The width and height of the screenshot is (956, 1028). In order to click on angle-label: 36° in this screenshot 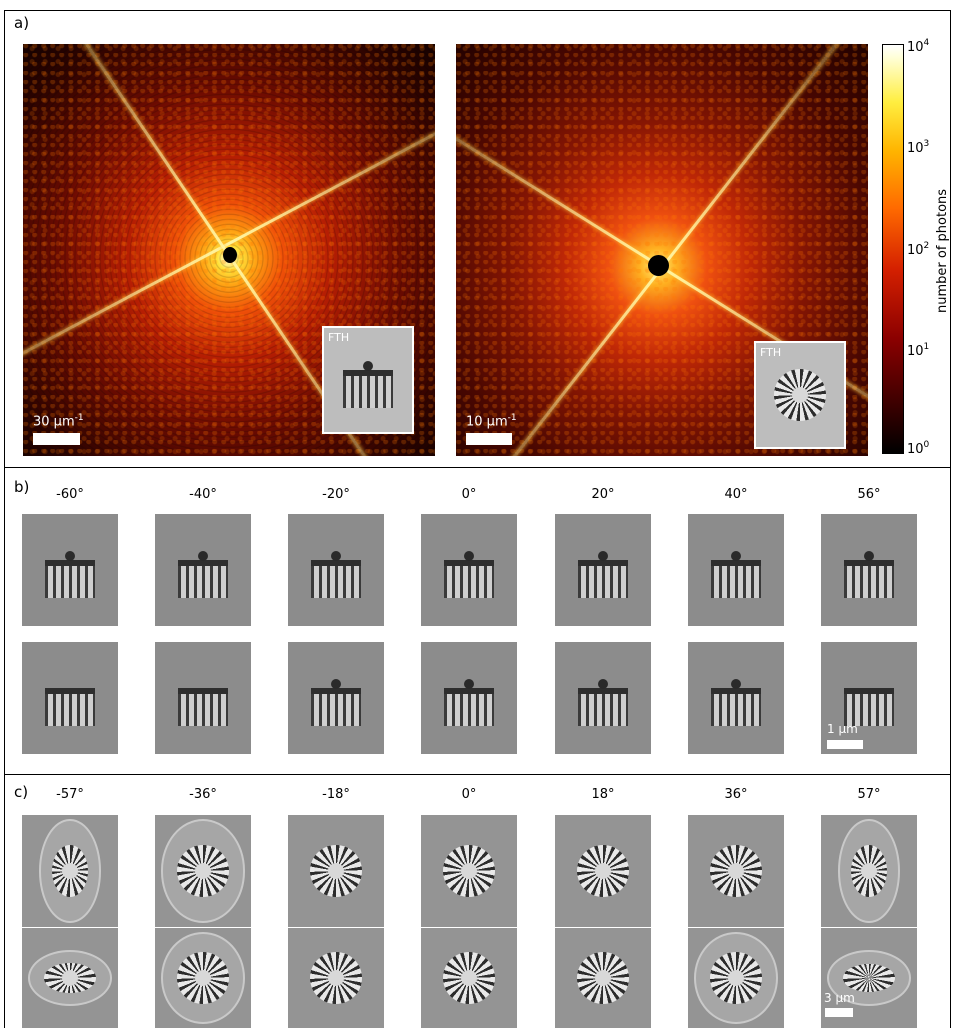, I will do `click(736, 794)`.